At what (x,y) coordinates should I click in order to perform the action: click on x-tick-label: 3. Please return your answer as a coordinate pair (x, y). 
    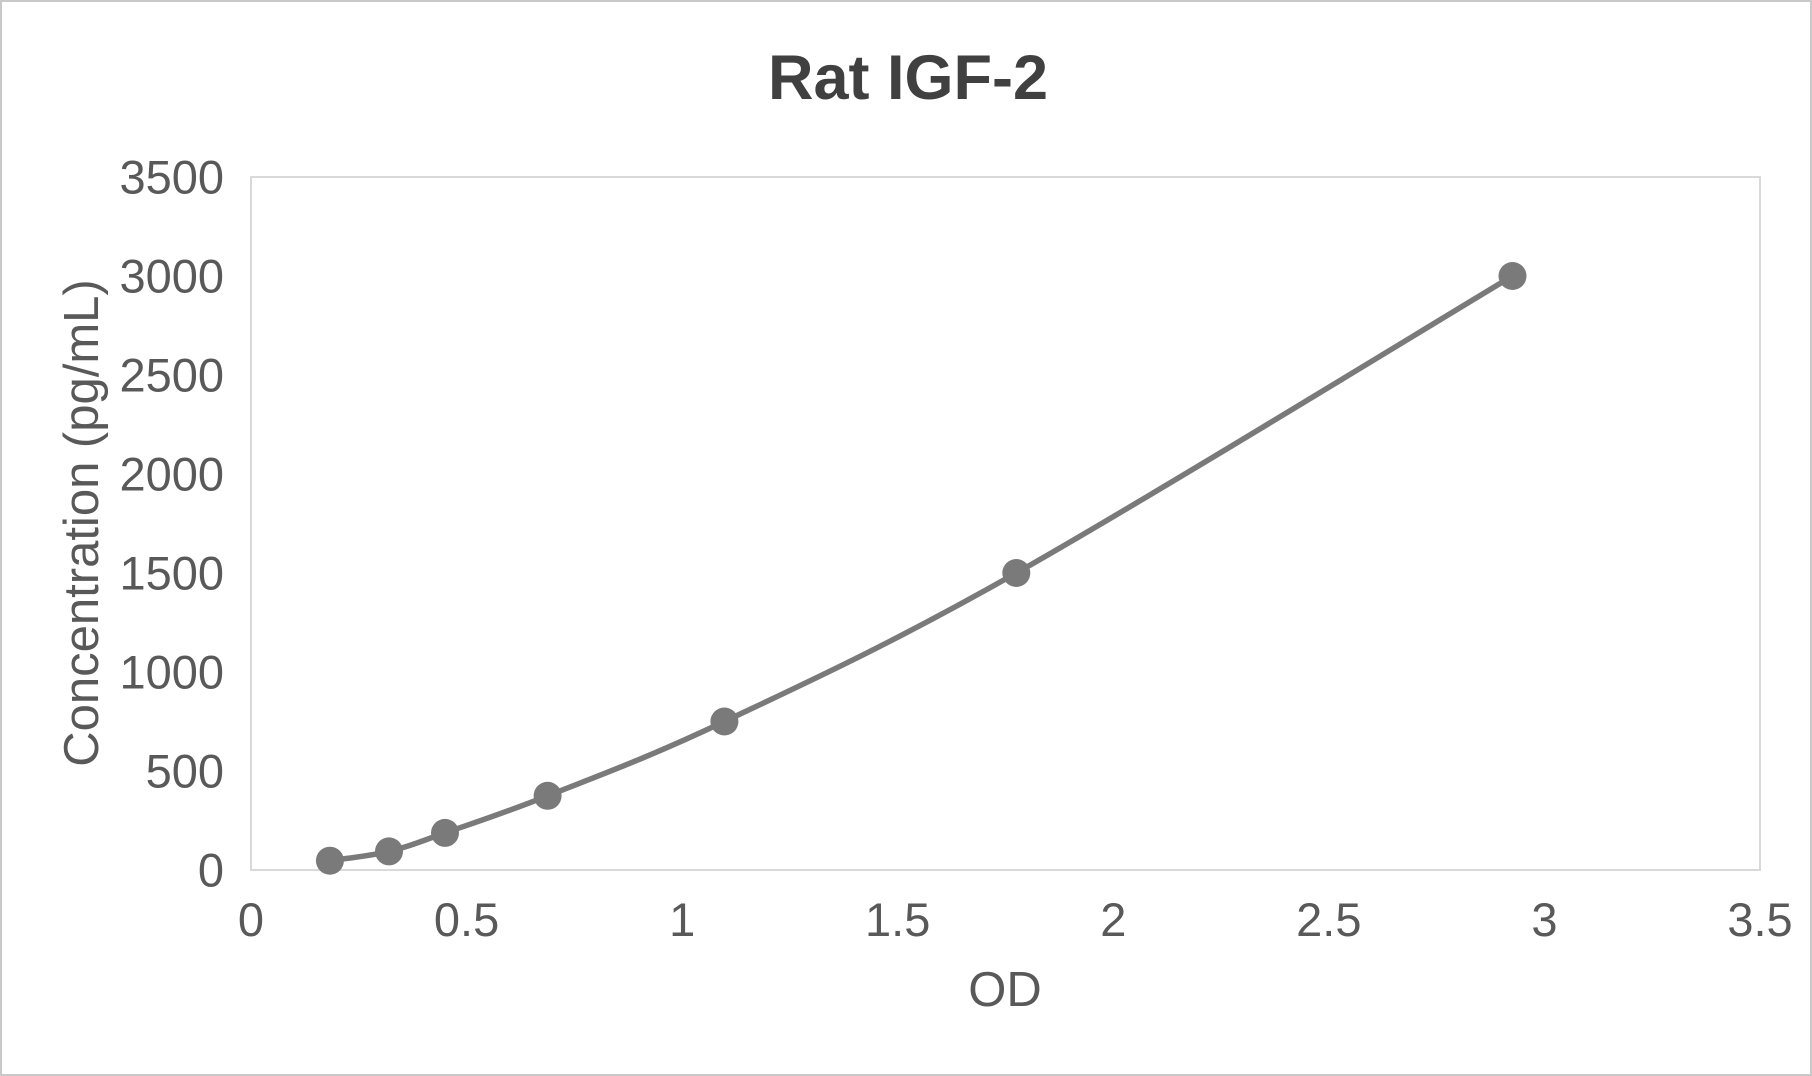
    Looking at the image, I should click on (1544, 919).